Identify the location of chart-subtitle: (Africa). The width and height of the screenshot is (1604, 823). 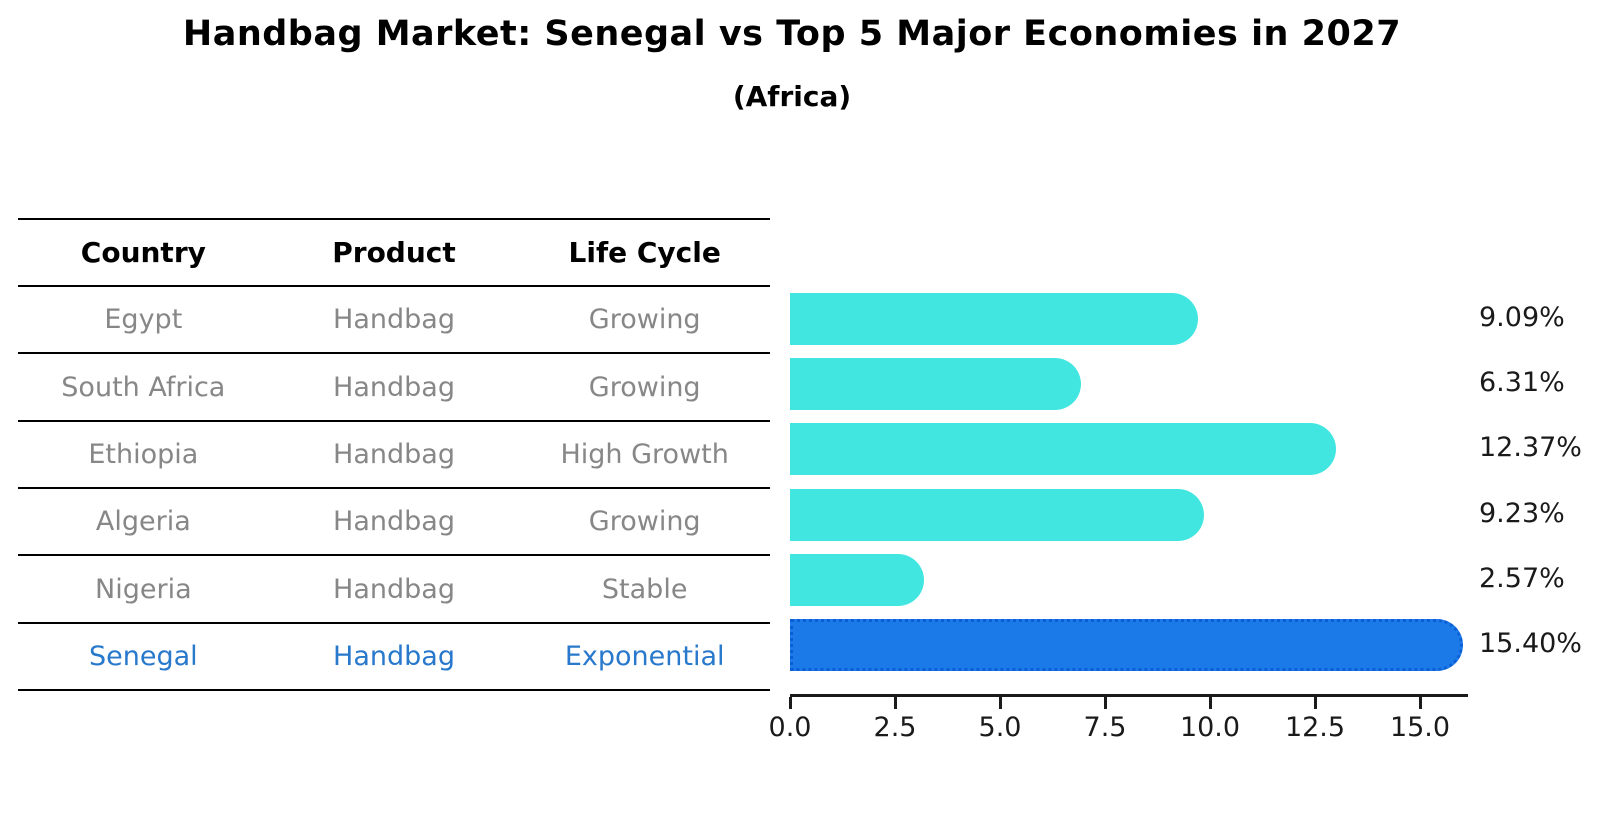
(792, 96).